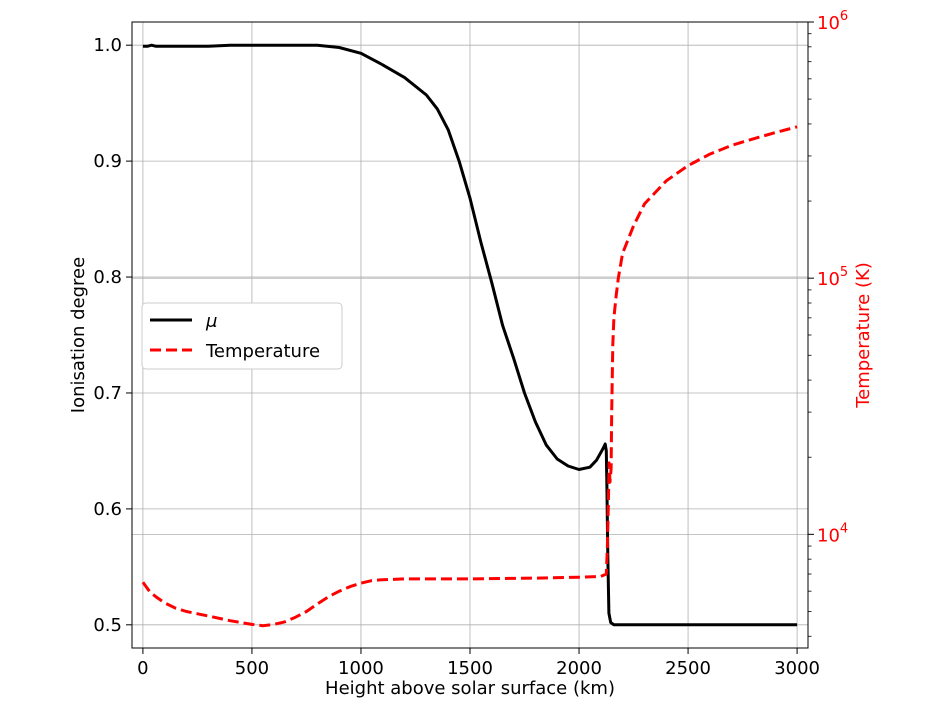  Describe the element at coordinates (107, 625) in the screenshot. I see `y-left-tick-label: 0.5` at that location.